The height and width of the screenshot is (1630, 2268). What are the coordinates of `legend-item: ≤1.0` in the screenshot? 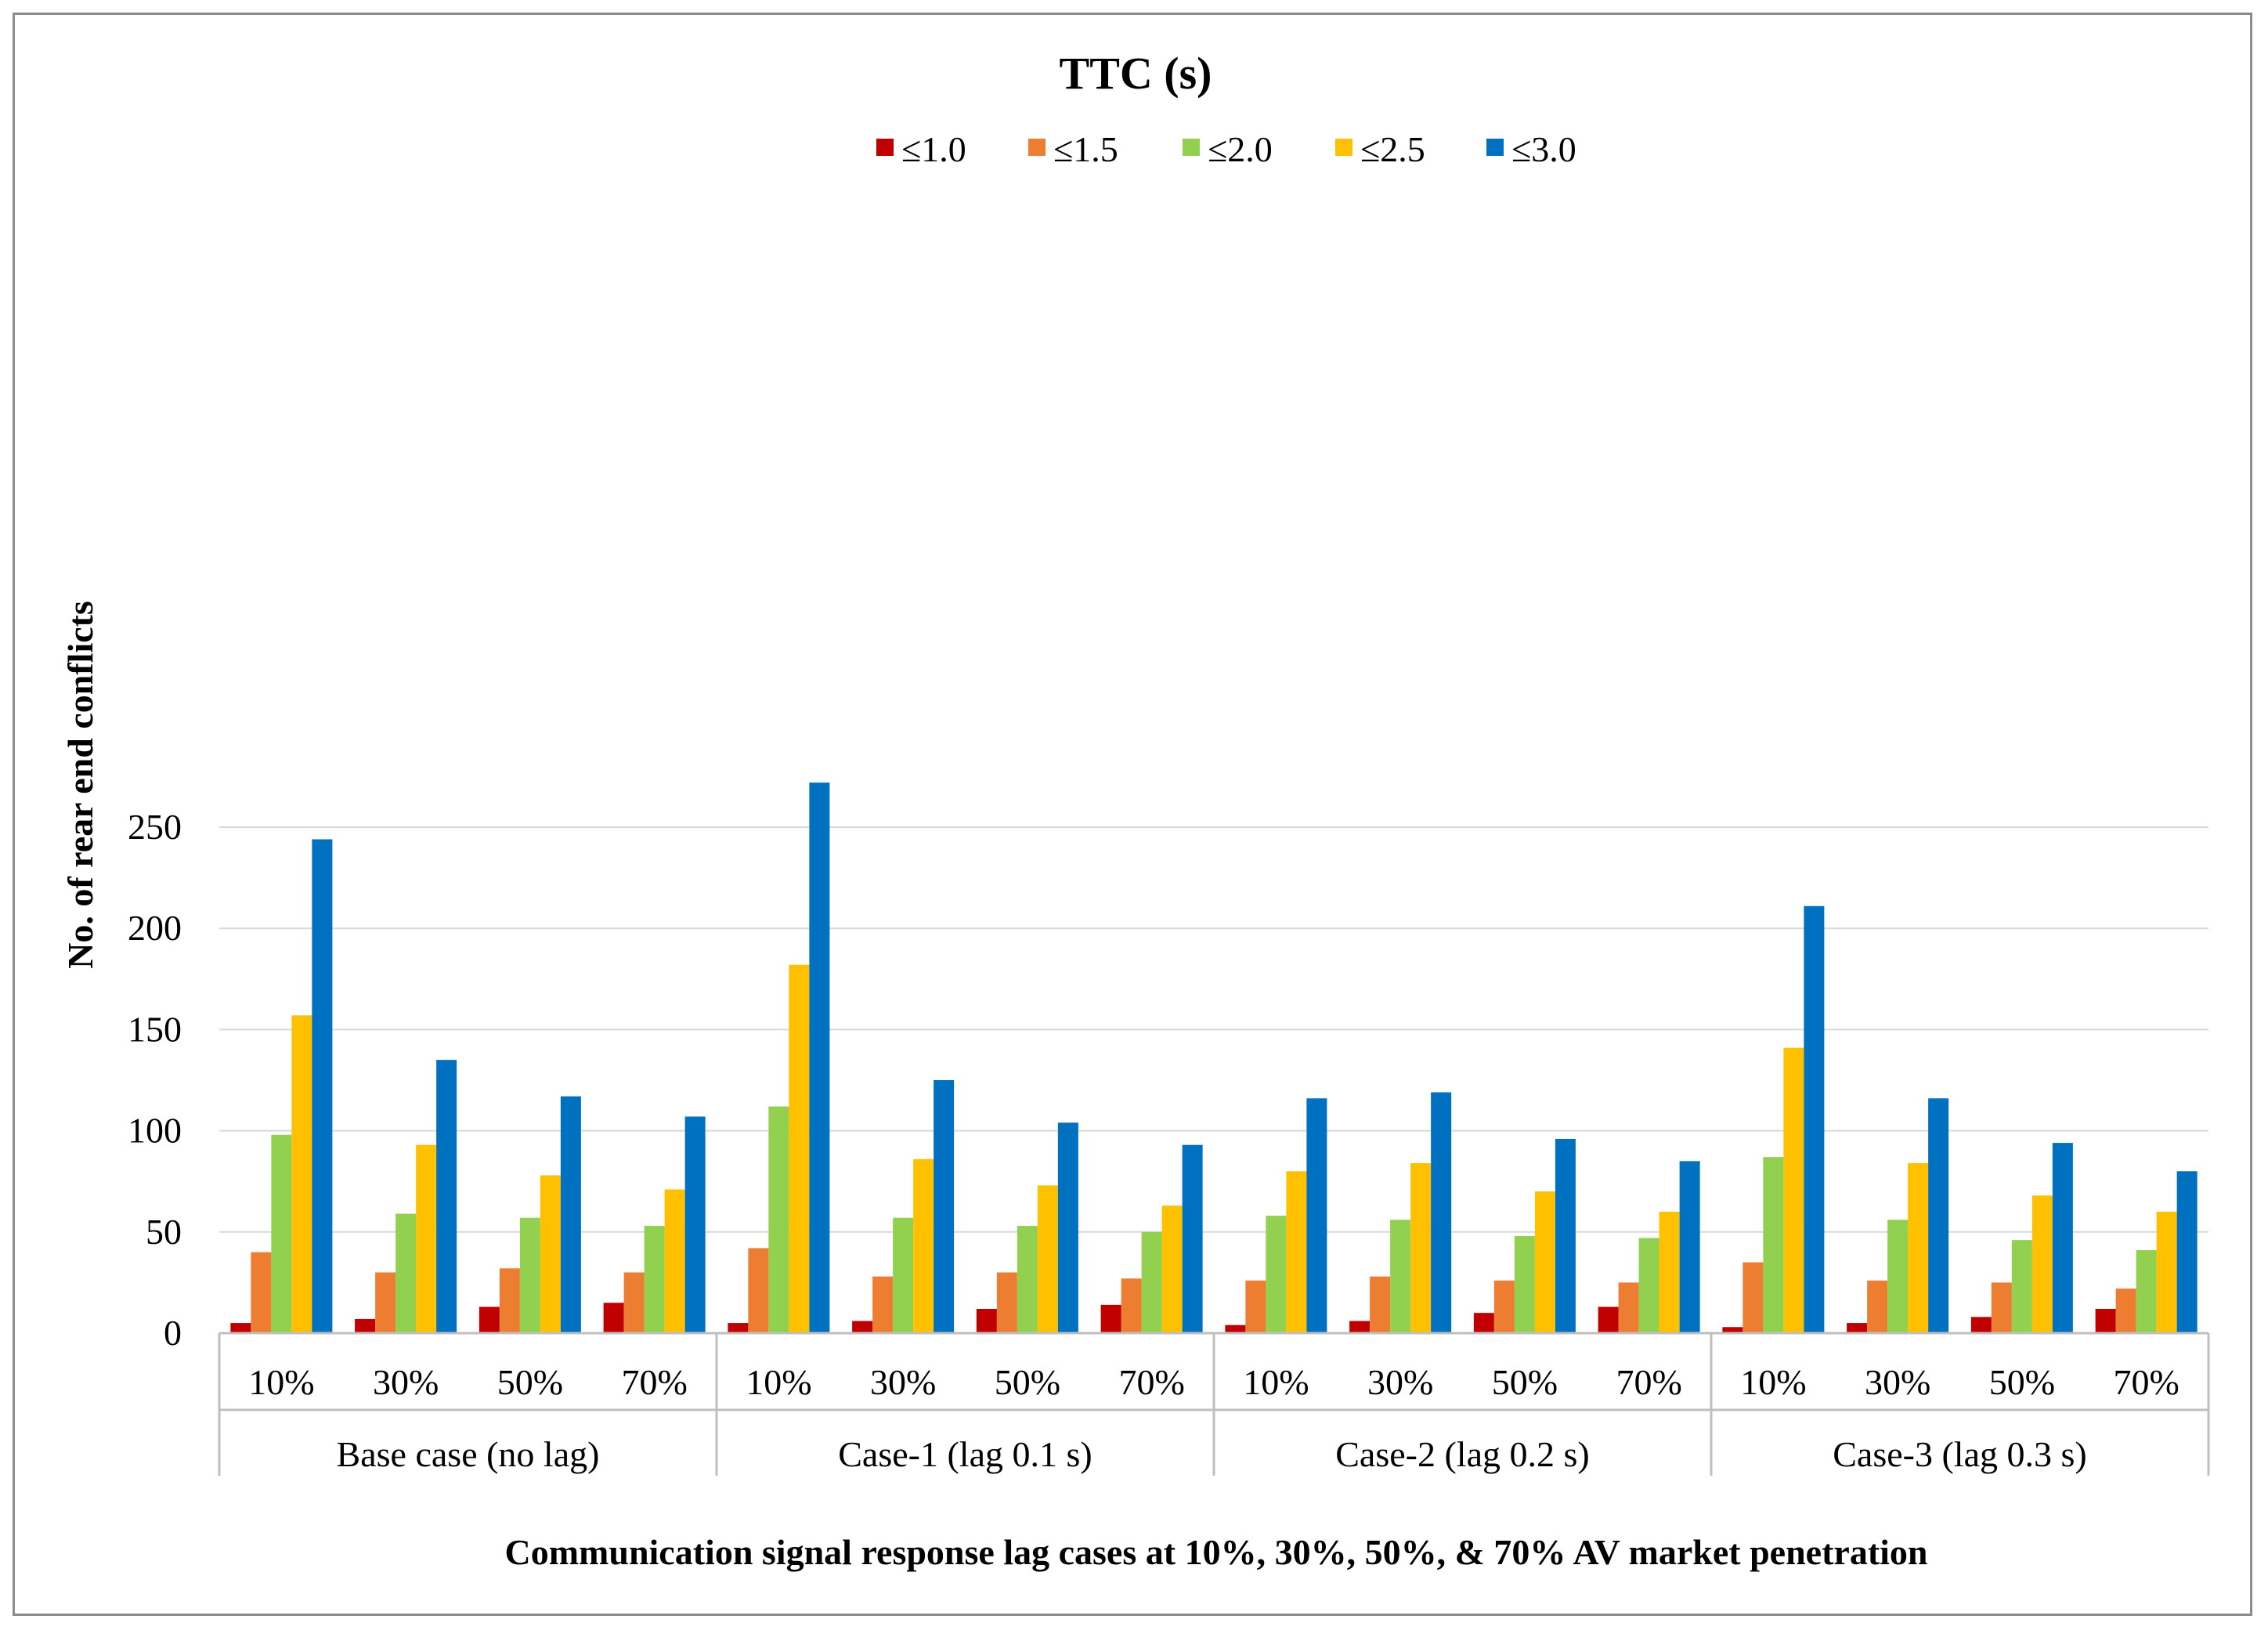 It's located at (921, 149).